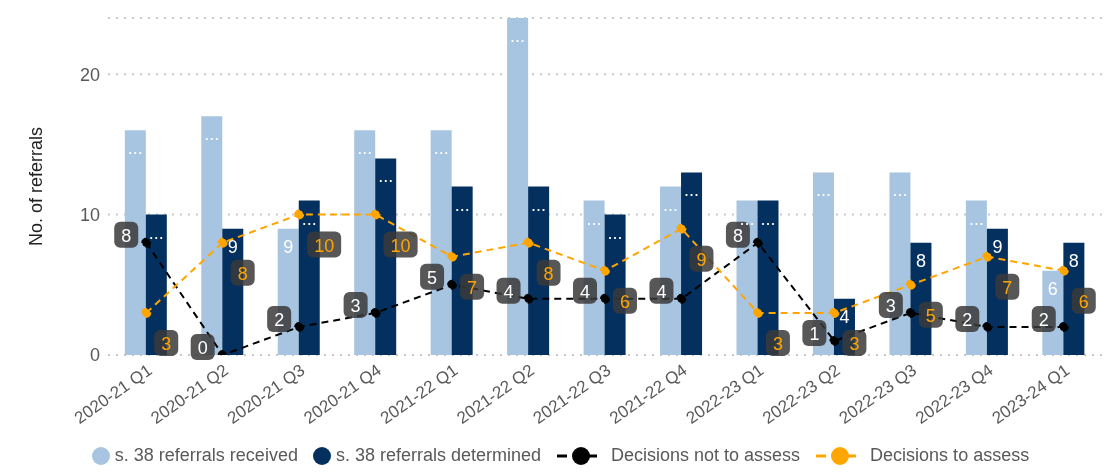 The width and height of the screenshot is (1120, 474). What do you see at coordinates (94, 355) in the screenshot?
I see `y-tick-label: 0` at bounding box center [94, 355].